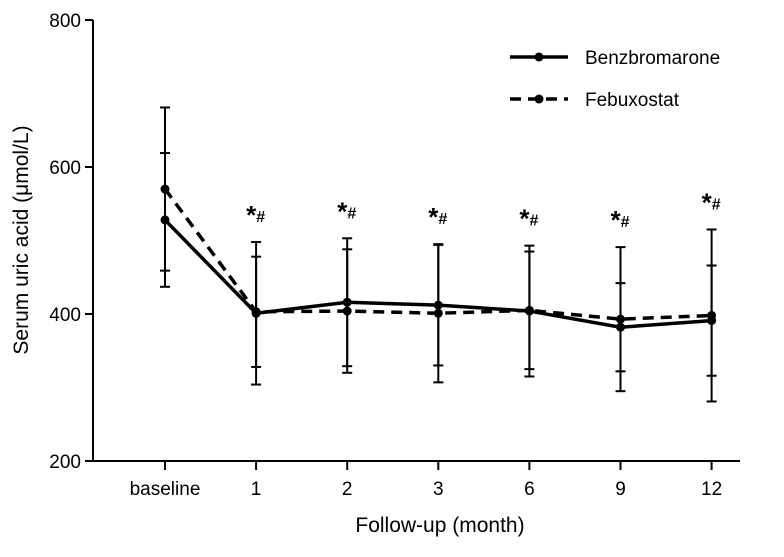 The width and height of the screenshot is (784, 557). I want to click on legend-label: Benzbromarone, so click(652, 58).